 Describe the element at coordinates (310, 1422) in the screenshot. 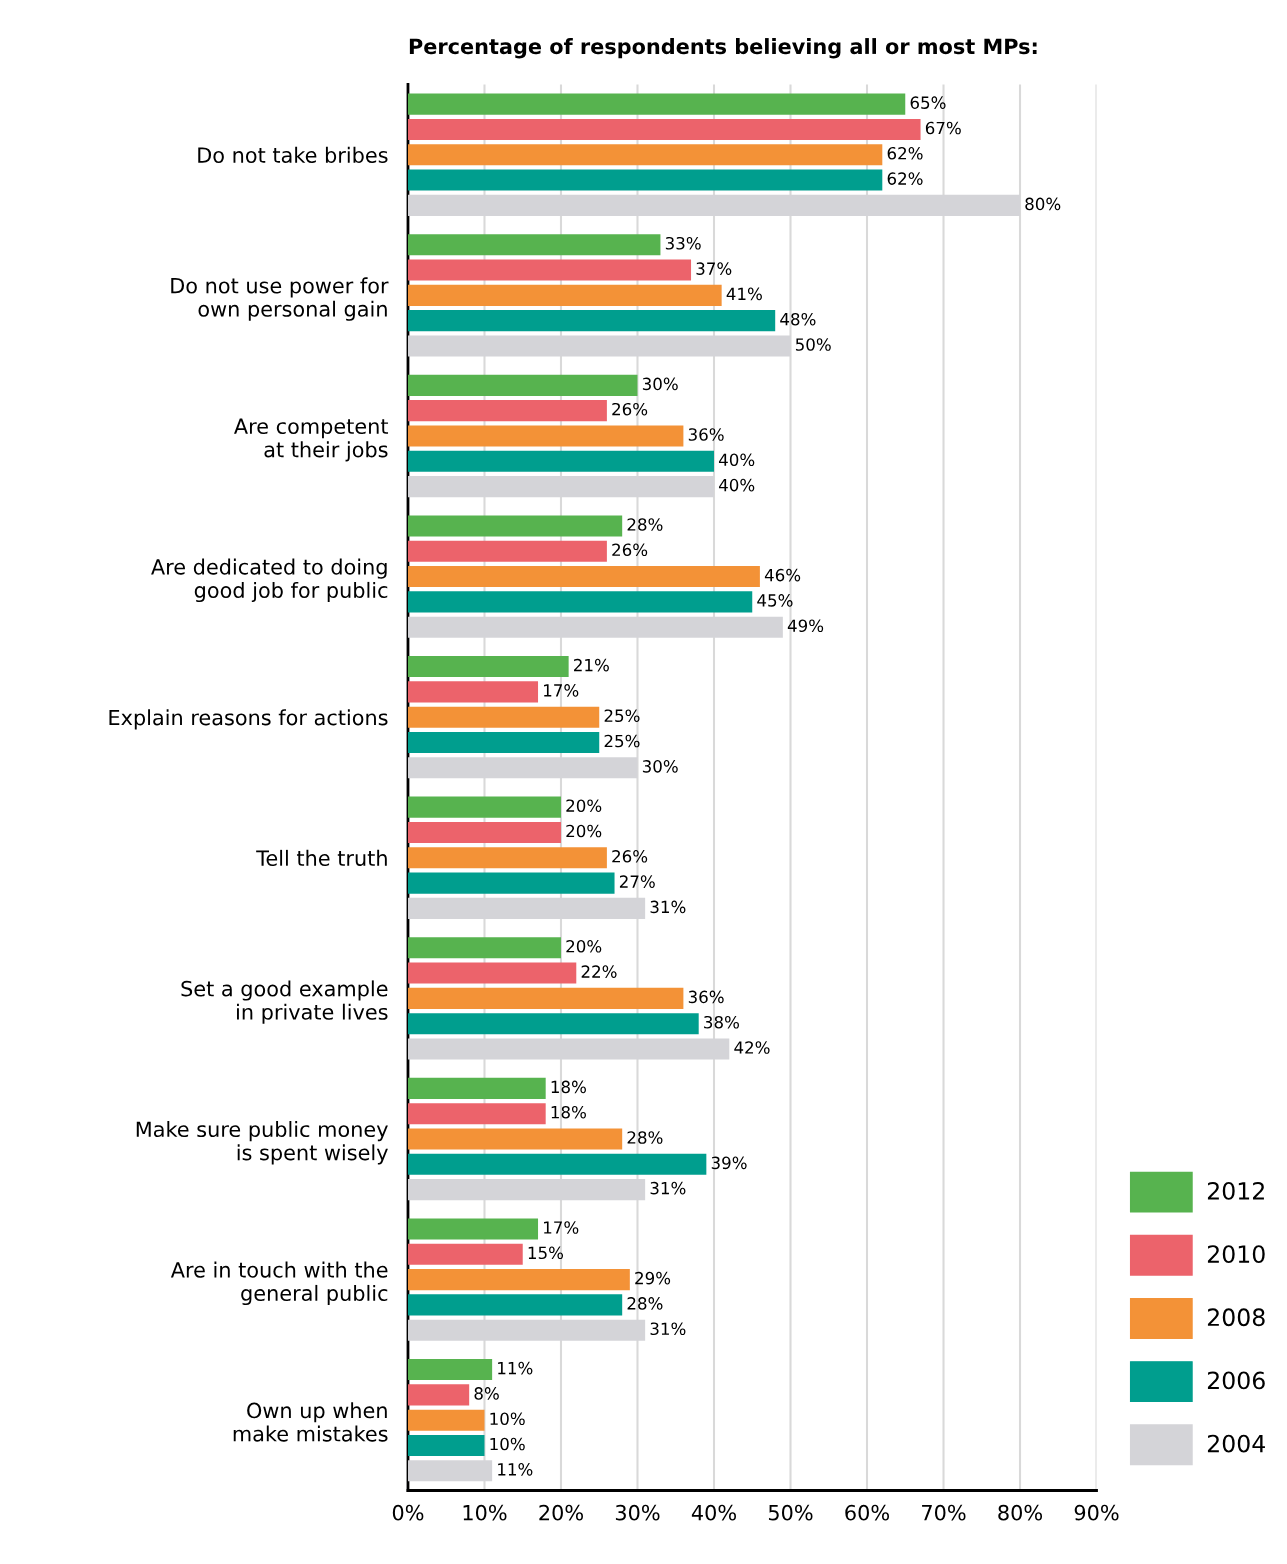

I see `y-tick-label: Own up when make mistakes` at that location.